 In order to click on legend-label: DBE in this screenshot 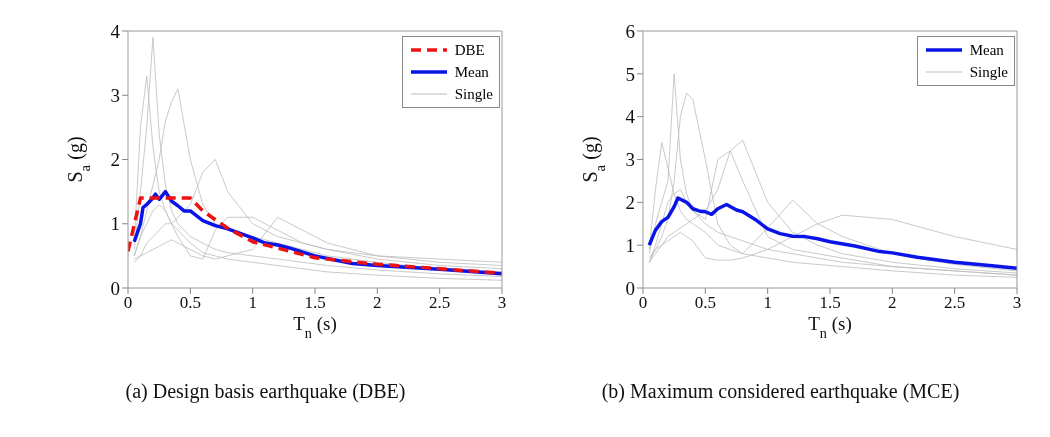, I will do `click(469, 50)`.